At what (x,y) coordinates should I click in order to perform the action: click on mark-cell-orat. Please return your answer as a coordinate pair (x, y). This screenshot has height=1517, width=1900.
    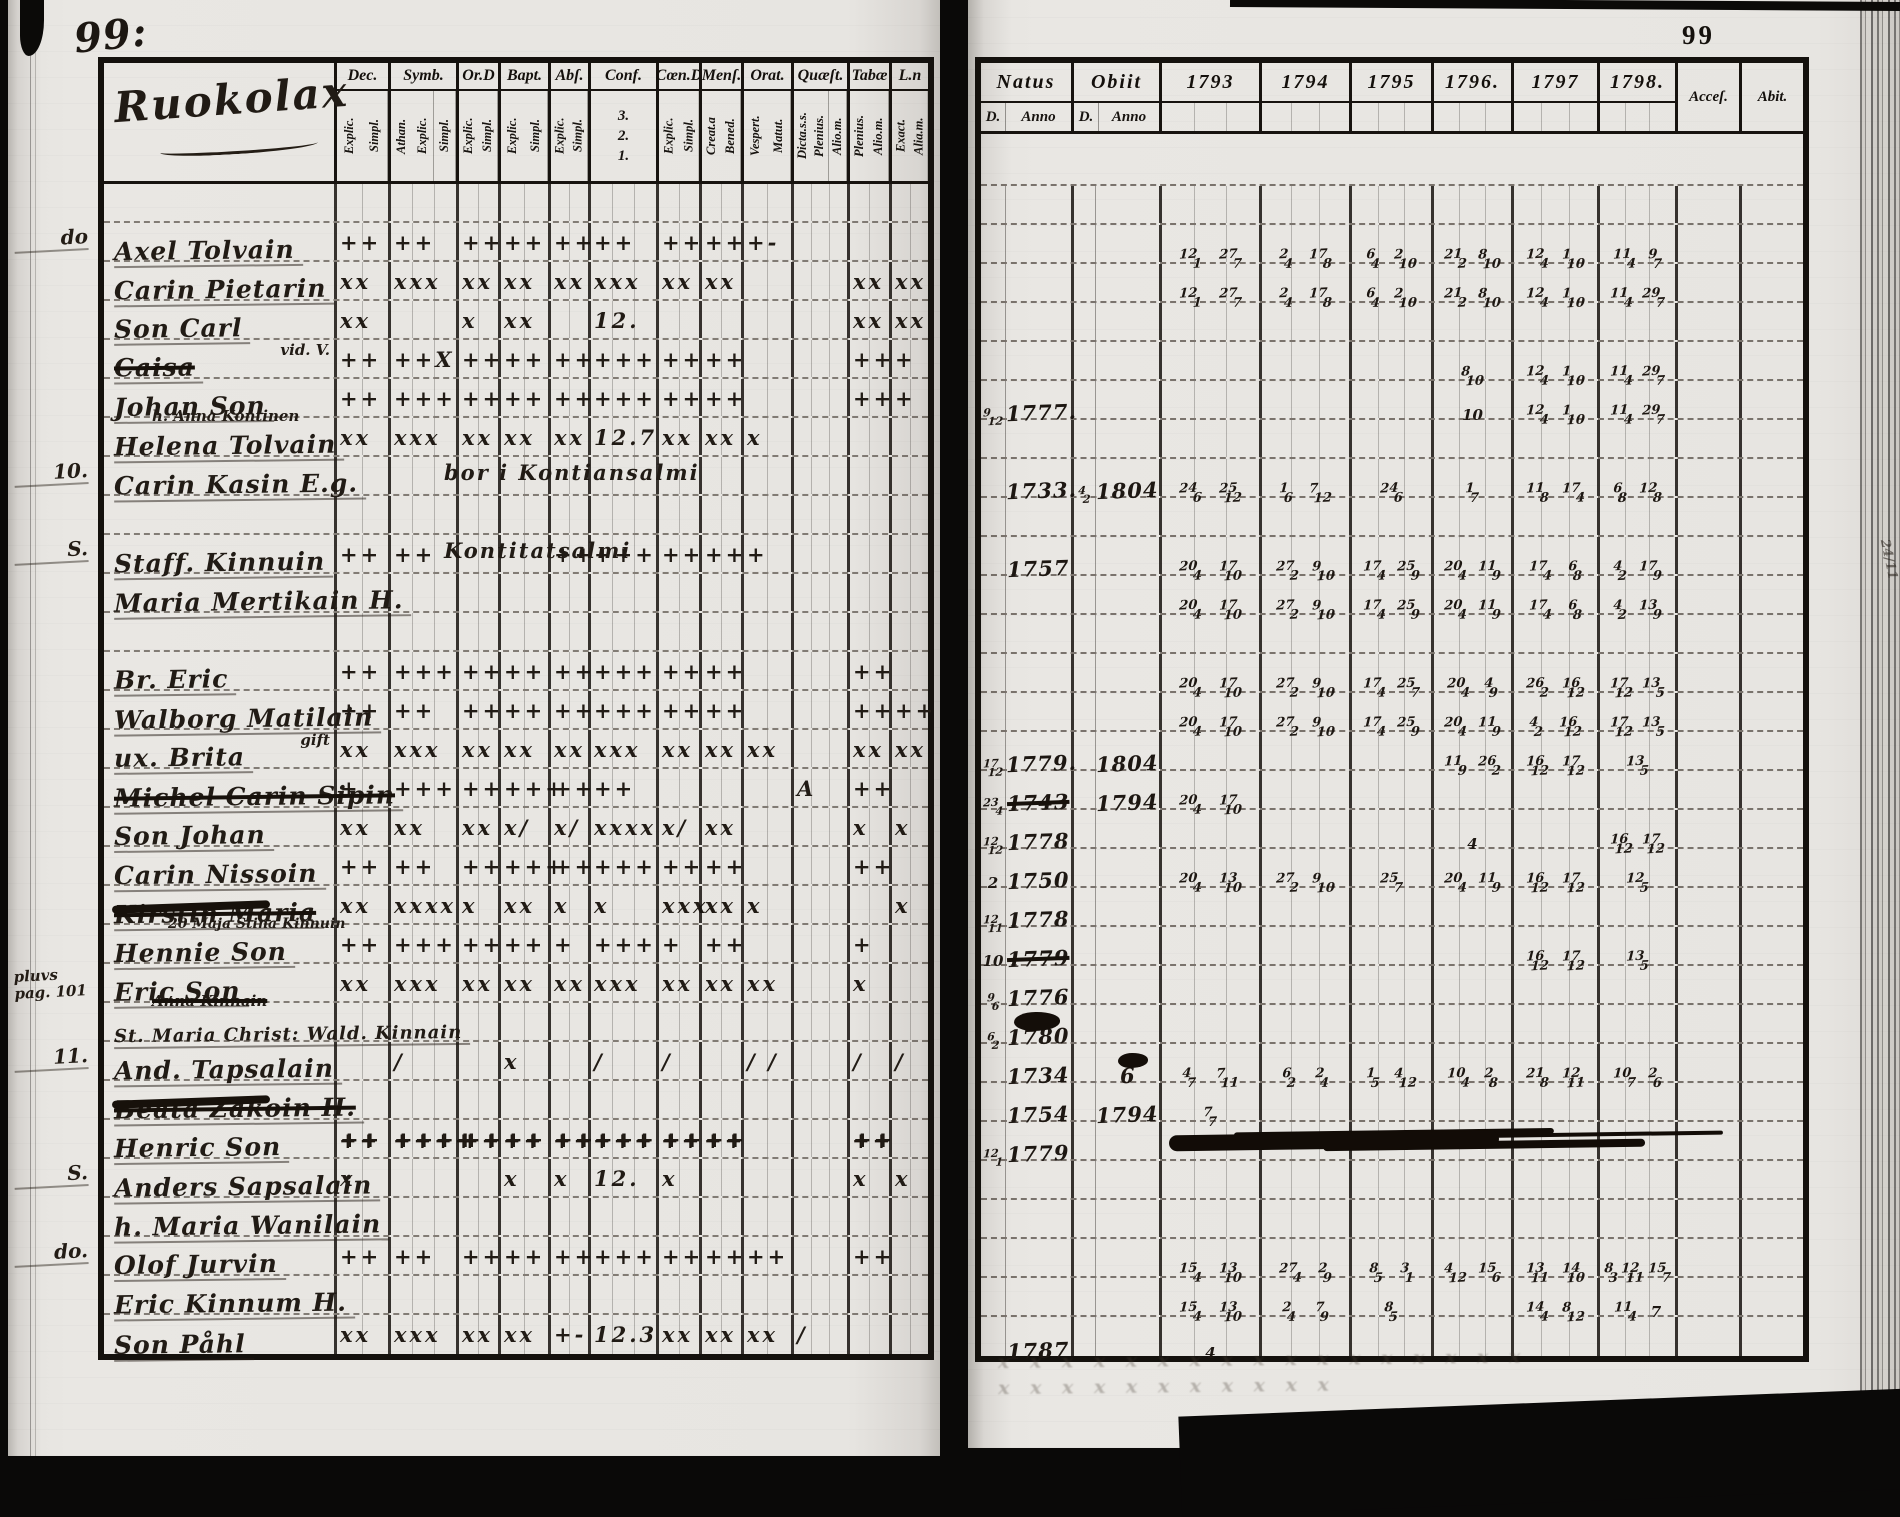
    Looking at the image, I should click on (766, 1138).